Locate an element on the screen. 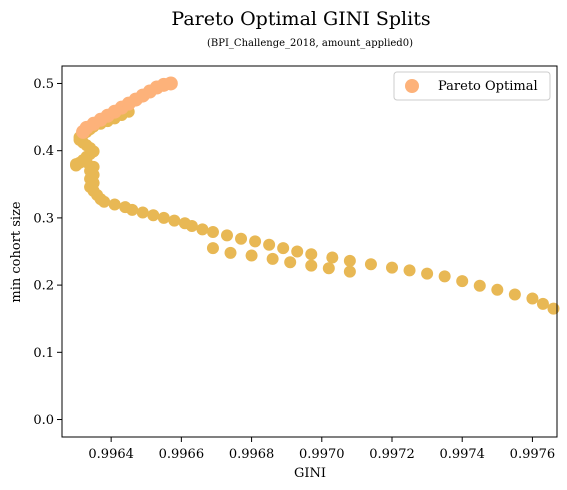  legend: Pareto Optimal is located at coordinates (472, 86).